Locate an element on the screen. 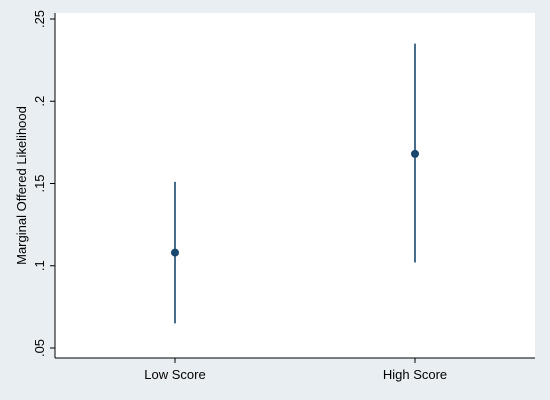 This screenshot has height=400, width=550. points is located at coordinates (295, 203).